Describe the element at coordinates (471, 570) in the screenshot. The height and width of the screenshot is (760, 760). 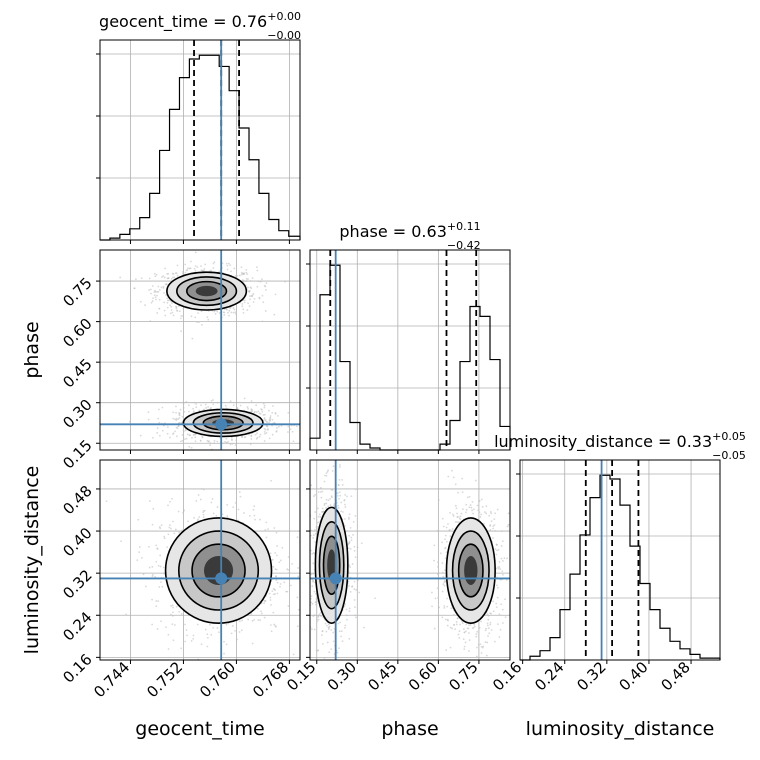
I see `density-shade` at that location.